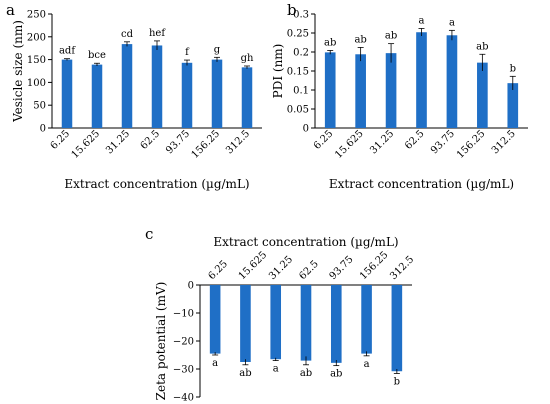  I want to click on y-tick-label: 0.3, so click(301, 15).